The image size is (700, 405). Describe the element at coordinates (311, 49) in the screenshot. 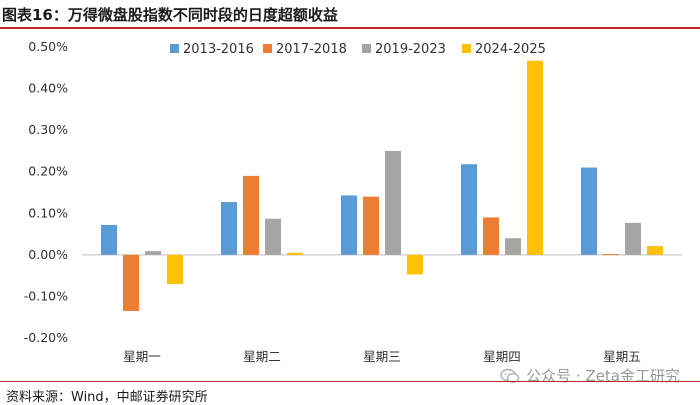

I see `legend-label: 2017-2018` at that location.